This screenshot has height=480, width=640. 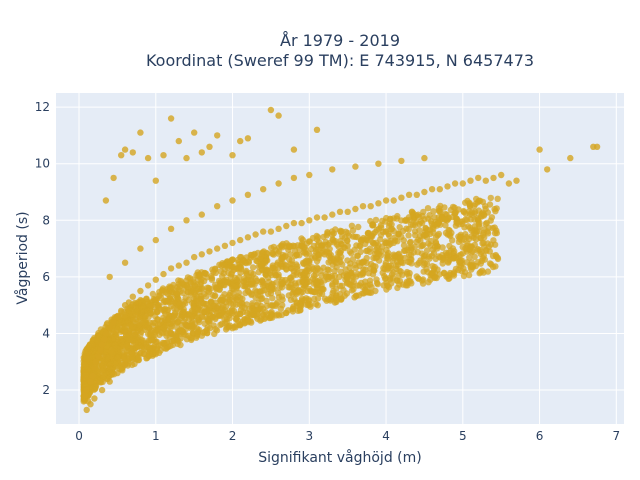 What do you see at coordinates (340, 40) in the screenshot?
I see `chart-title-line-1: År 1979 - 2019` at bounding box center [340, 40].